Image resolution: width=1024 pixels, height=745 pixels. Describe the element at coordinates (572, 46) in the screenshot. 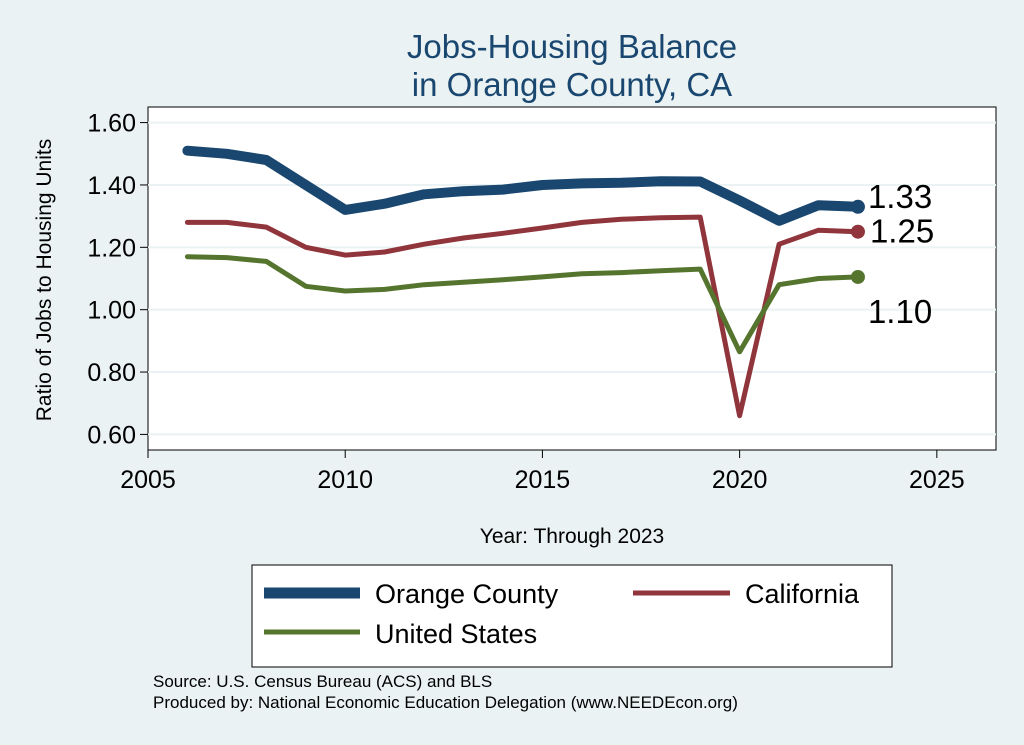

I see `chart-title-line-1: Jobs-Housing Balance` at that location.